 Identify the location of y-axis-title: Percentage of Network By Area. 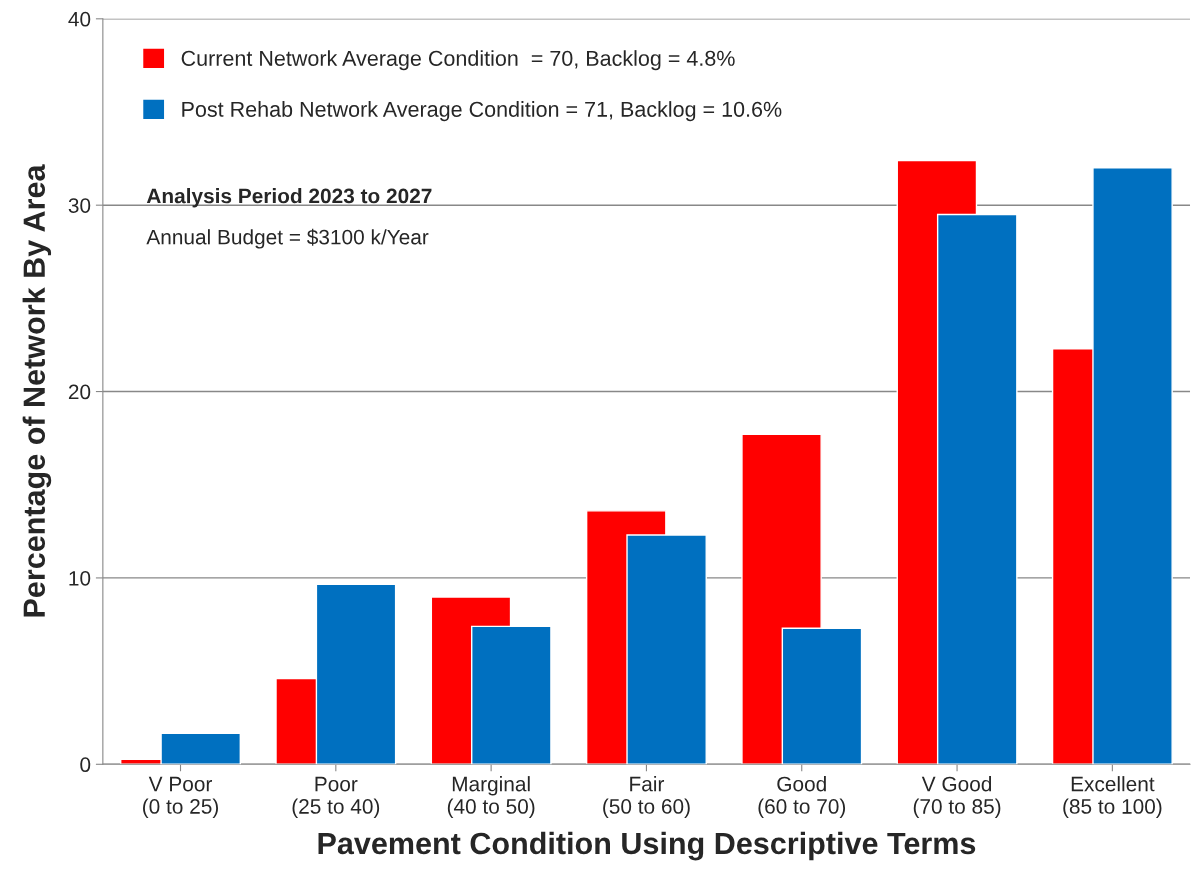
(37, 390).